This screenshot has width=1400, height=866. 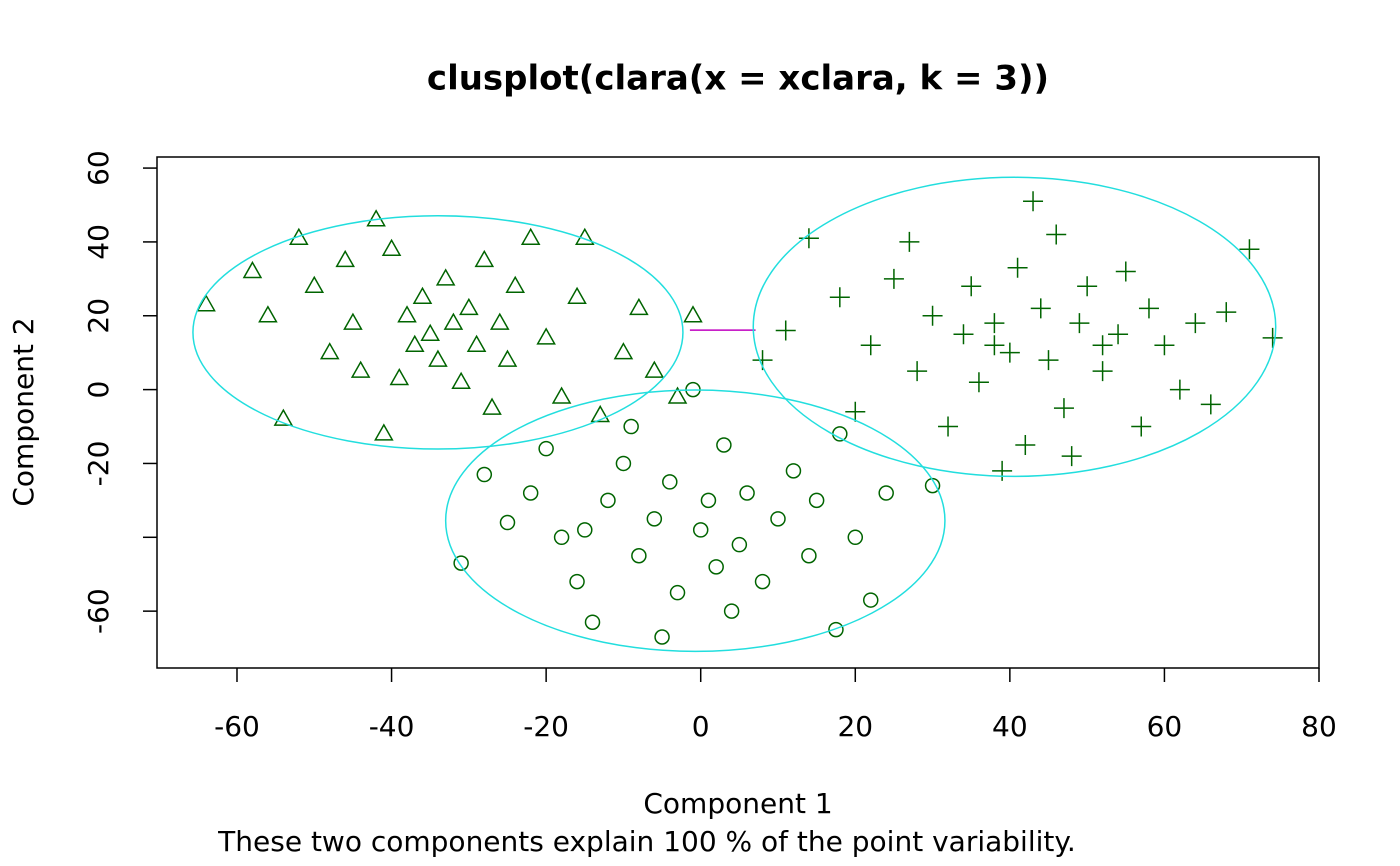 What do you see at coordinates (98, 168) in the screenshot?
I see `y-tick-label: 60` at bounding box center [98, 168].